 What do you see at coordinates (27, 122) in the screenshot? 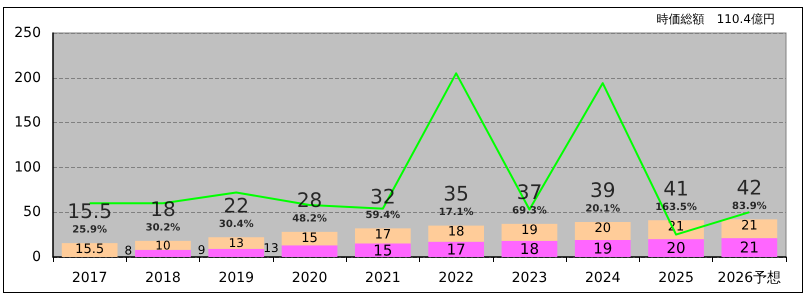
I see `y-tick-label: 150` at bounding box center [27, 122].